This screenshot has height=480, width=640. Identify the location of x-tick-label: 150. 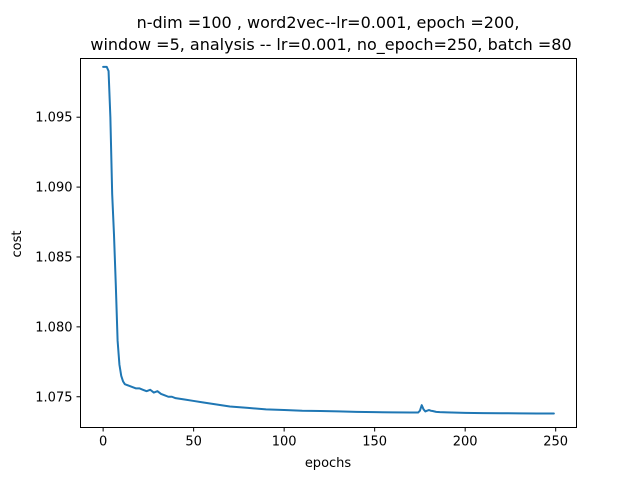
(374, 442).